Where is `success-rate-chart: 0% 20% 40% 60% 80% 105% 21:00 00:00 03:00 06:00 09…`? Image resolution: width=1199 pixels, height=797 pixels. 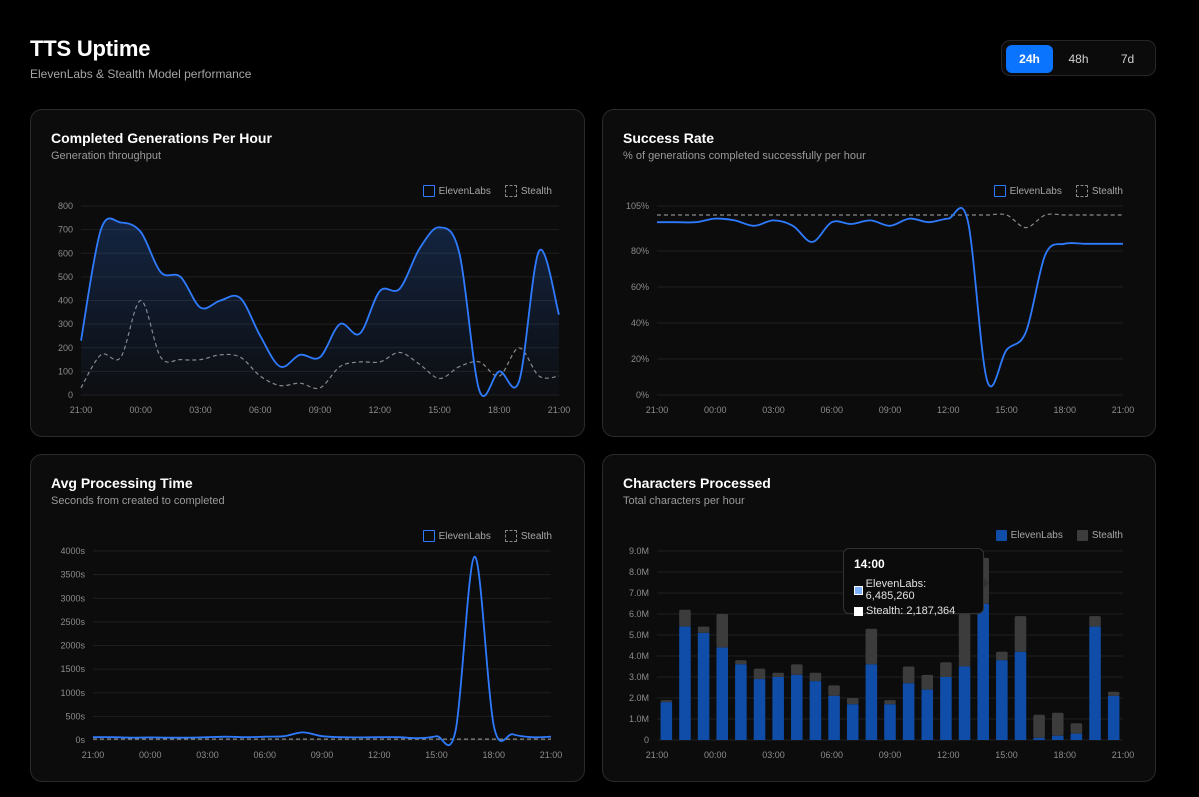 success-rate-chart: 0% 20% 40% 60% 80% 105% 21:00 00:00 03:00 06:00 09… is located at coordinates (880, 308).